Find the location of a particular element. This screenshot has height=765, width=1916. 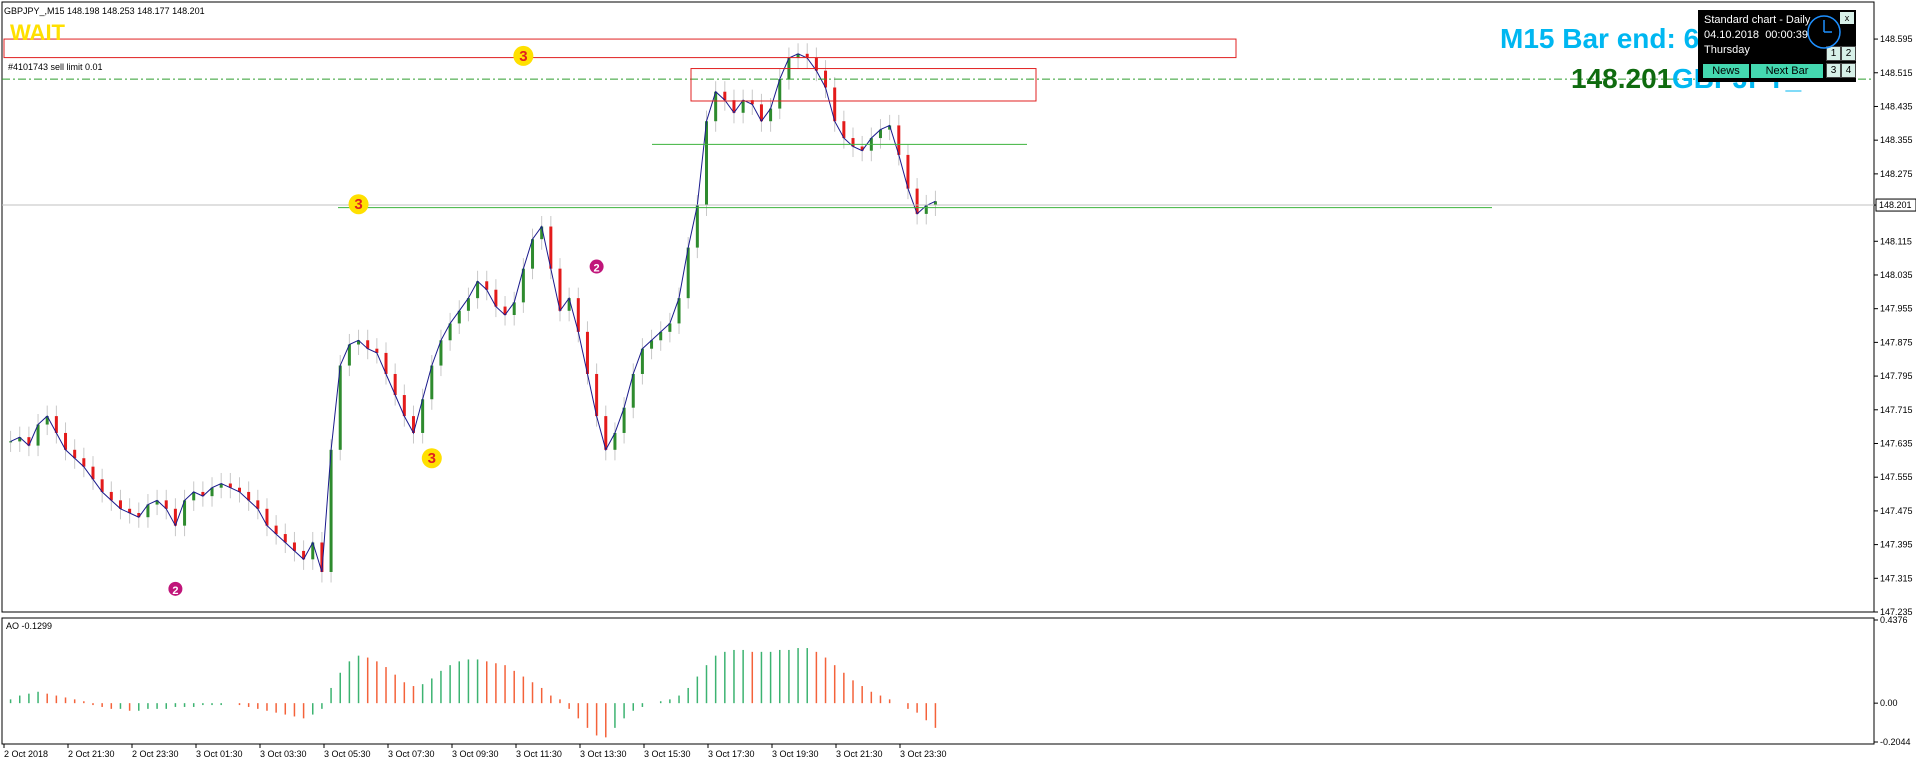

time-tick-label: 3 Oct 05:30 is located at coordinates (347, 754).